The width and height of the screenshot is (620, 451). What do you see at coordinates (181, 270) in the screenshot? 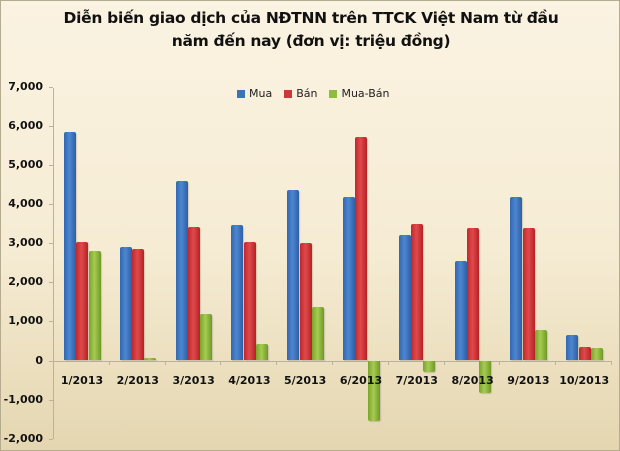
I see `bar-mua-3-2013` at bounding box center [181, 270].